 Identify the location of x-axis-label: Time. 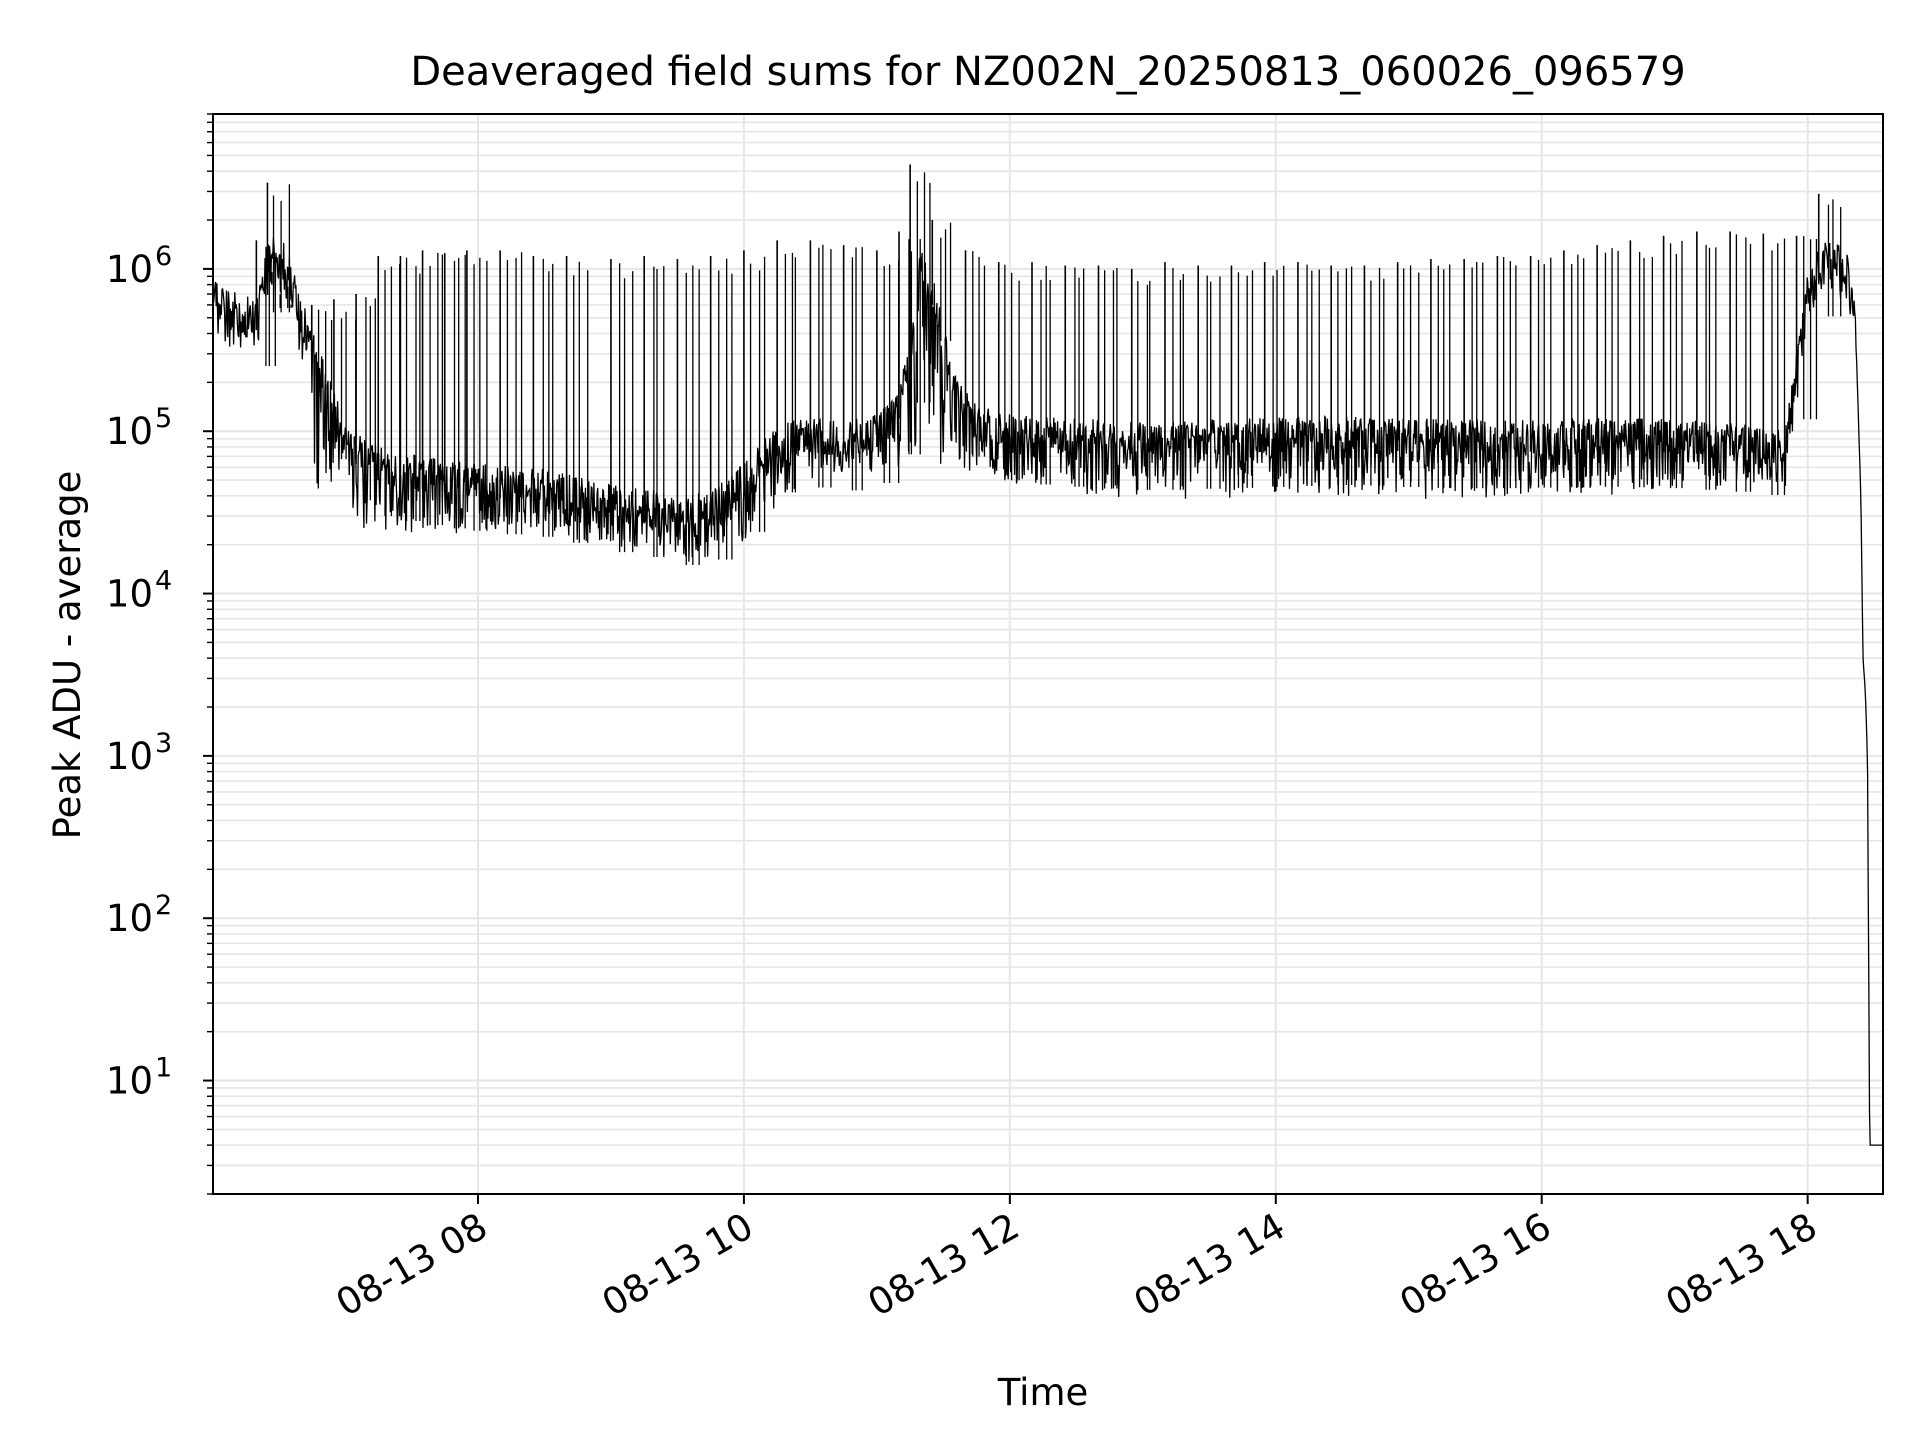
(1043, 1392).